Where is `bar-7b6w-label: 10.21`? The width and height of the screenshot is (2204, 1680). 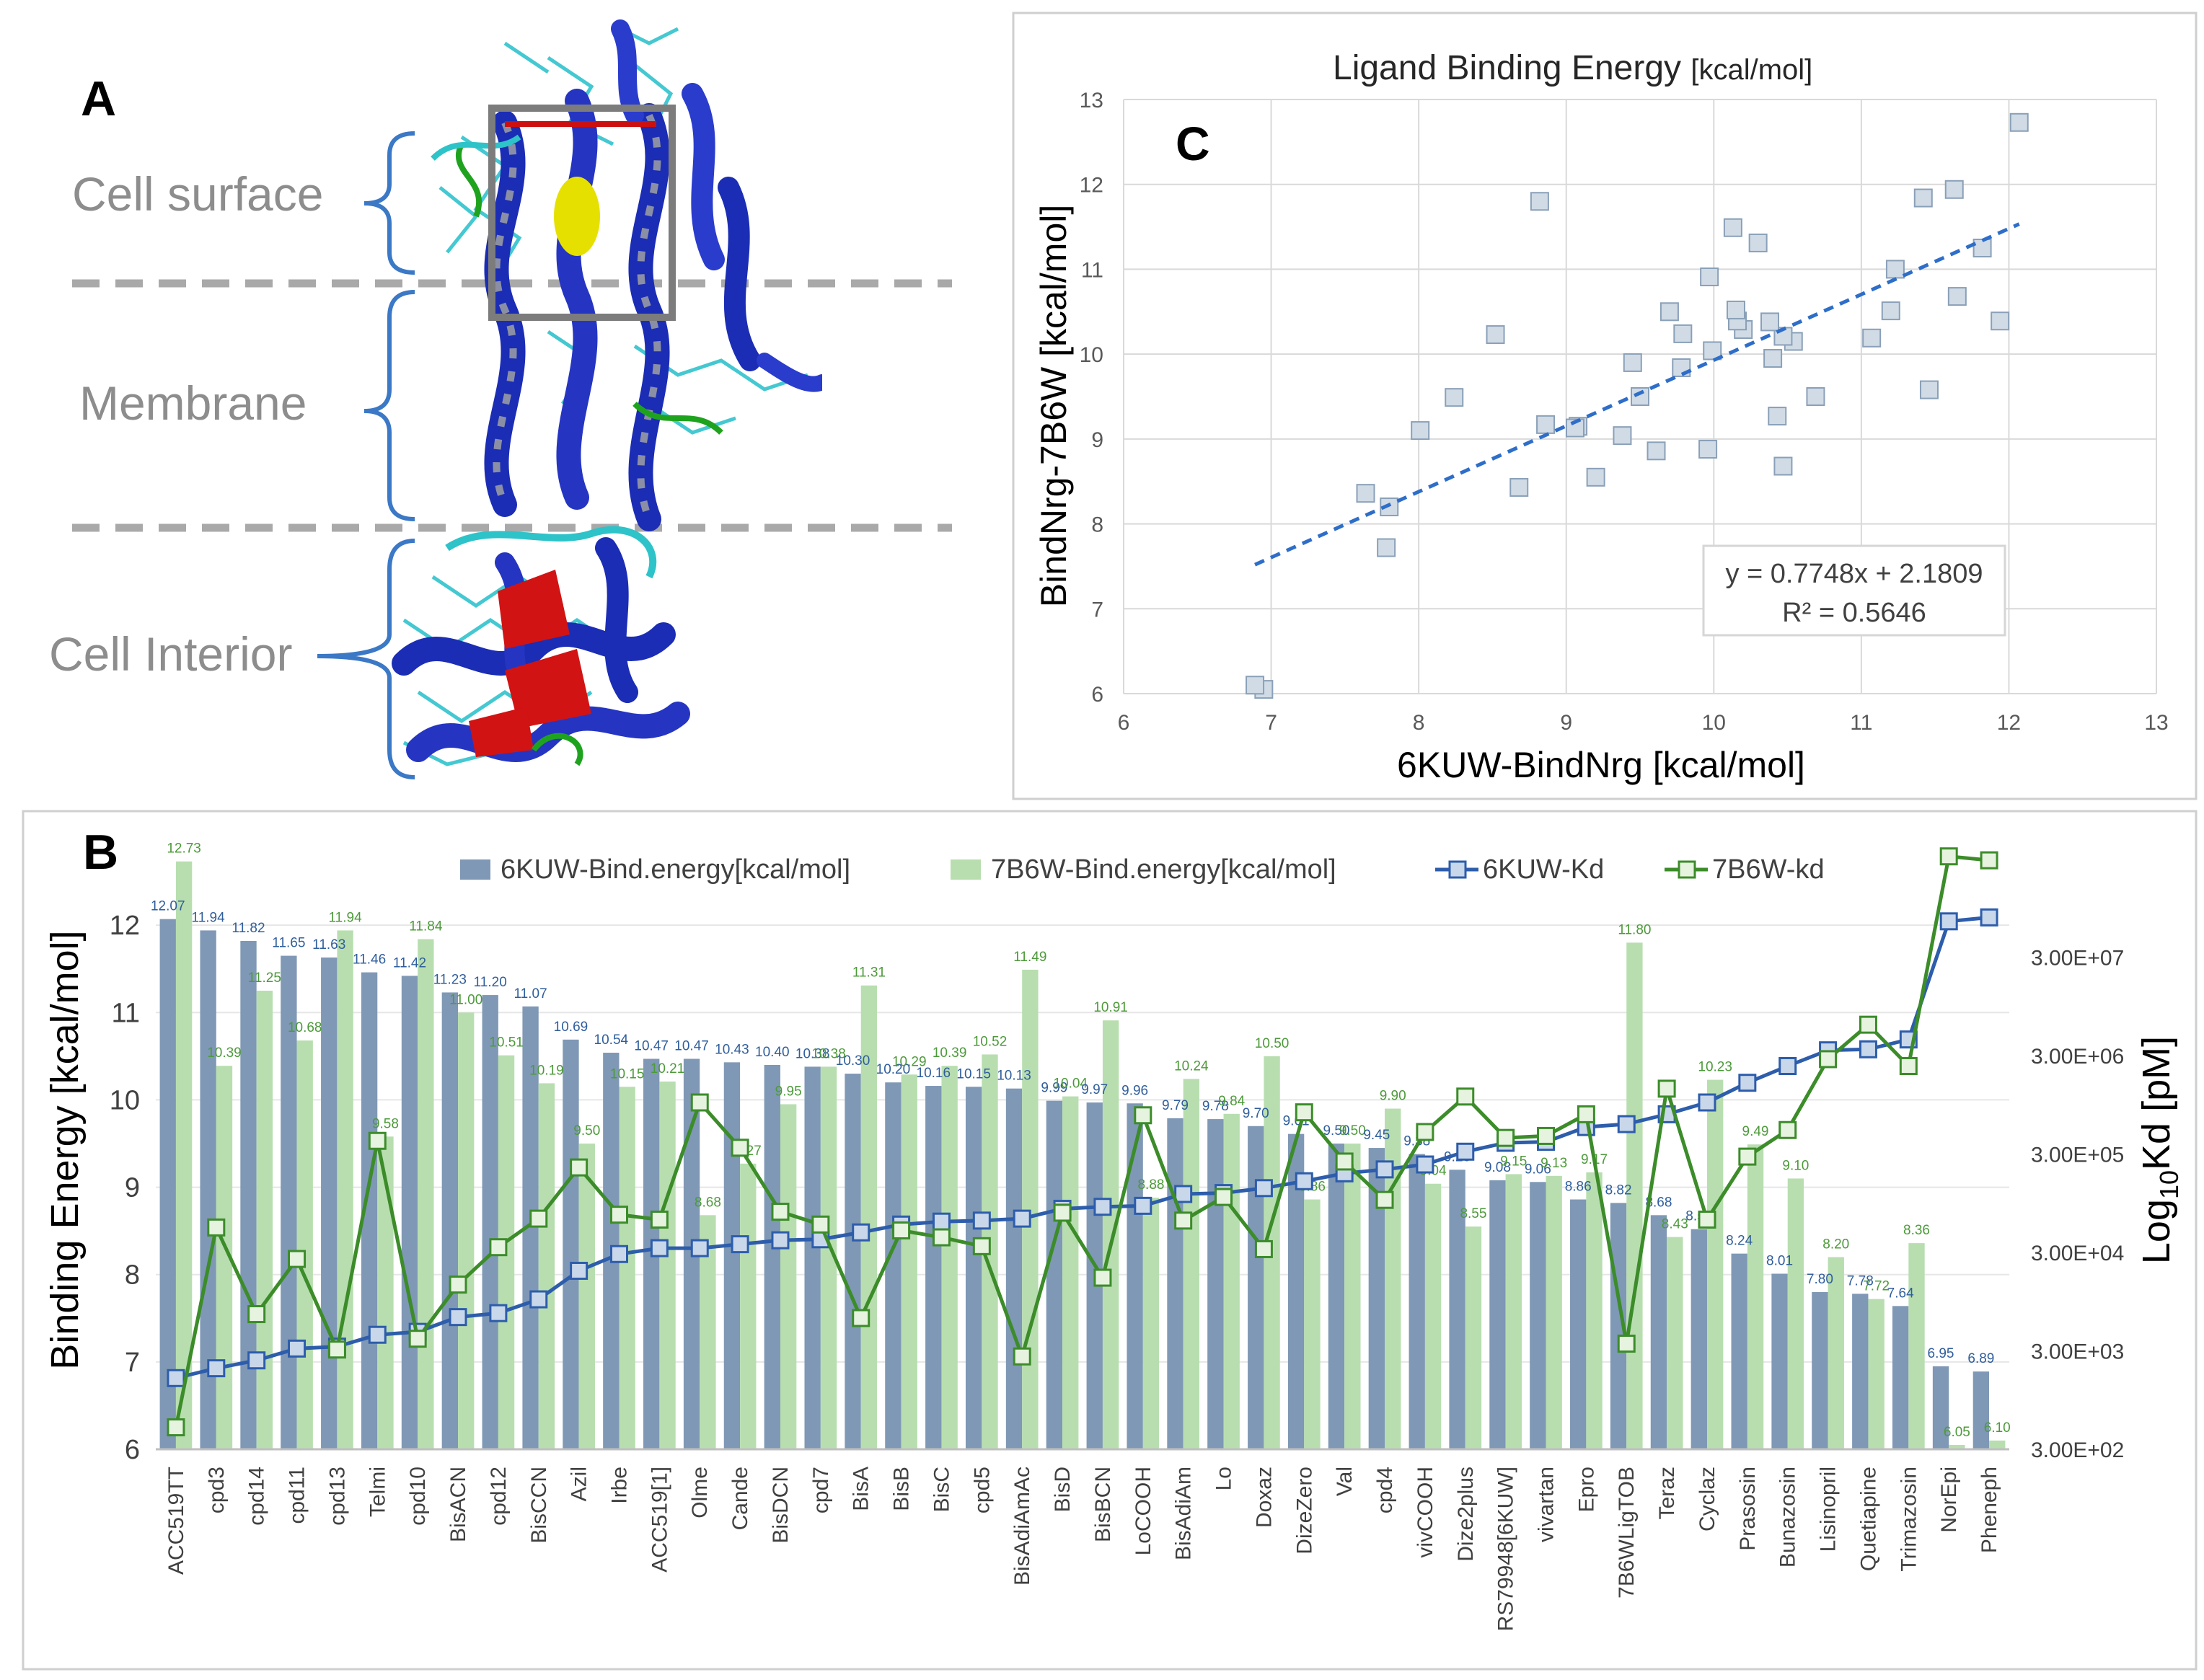
bar-7b6w-label: 10.21 is located at coordinates (668, 1068).